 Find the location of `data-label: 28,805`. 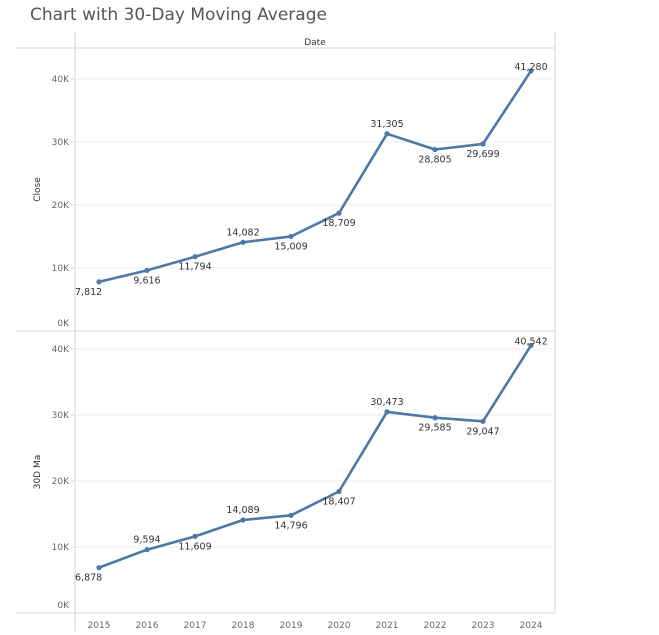

data-label: 28,805 is located at coordinates (434, 160).